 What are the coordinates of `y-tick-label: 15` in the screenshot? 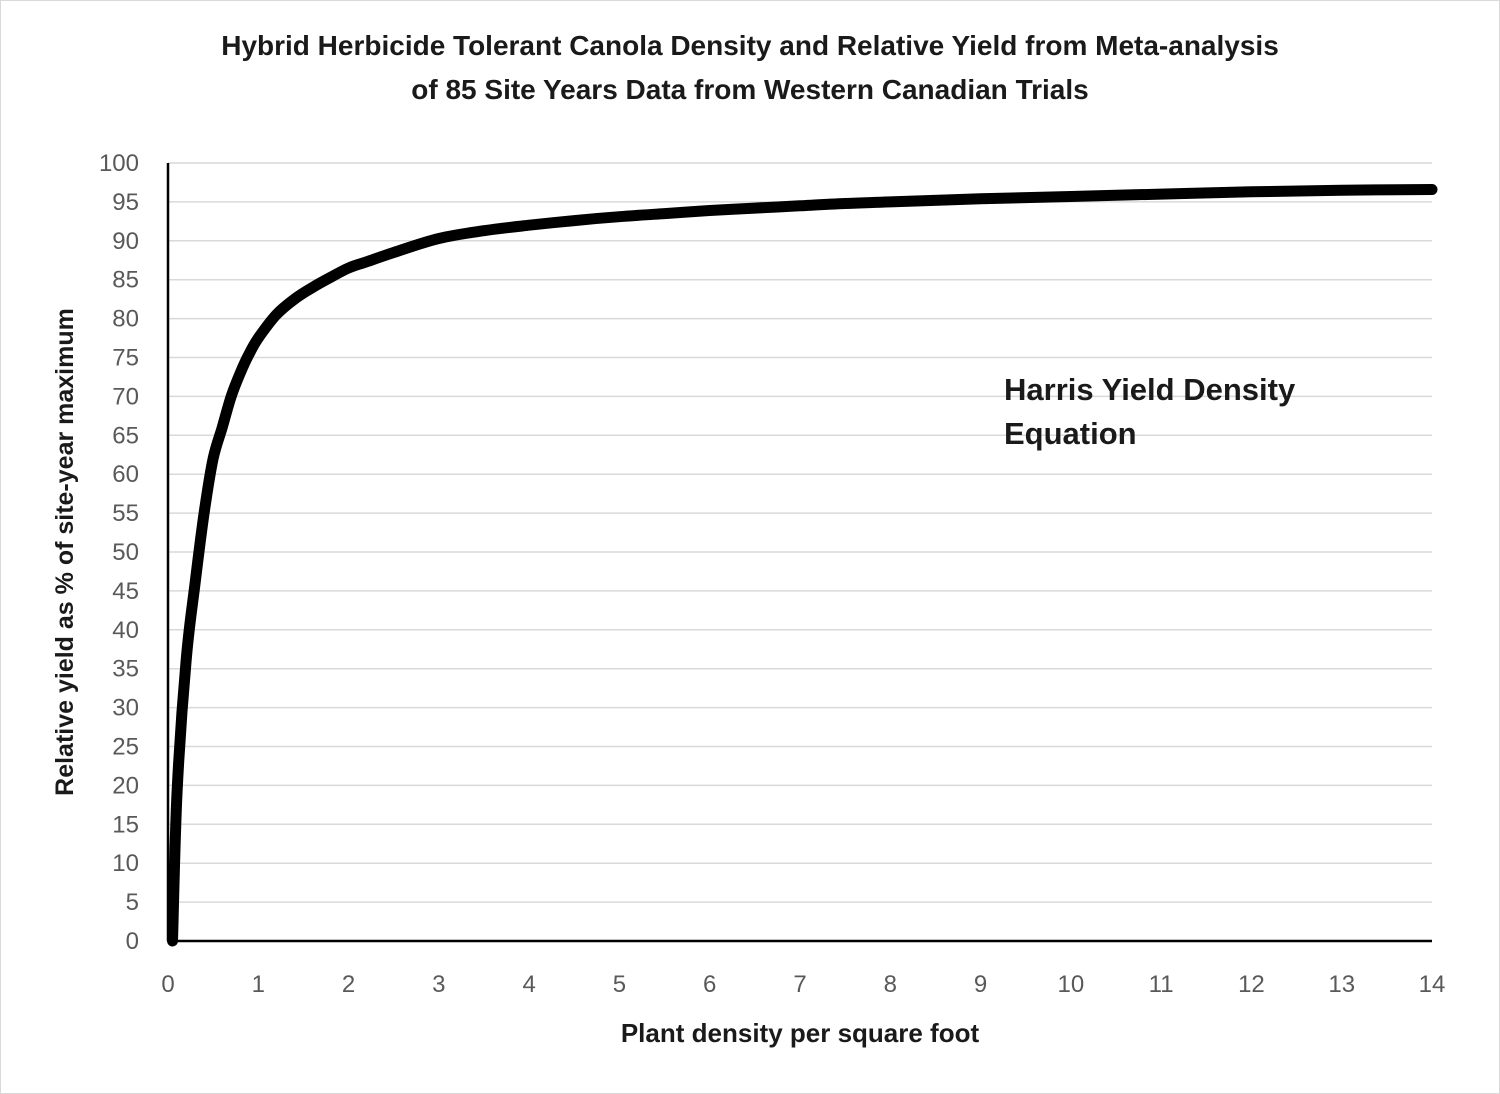 It's located at (125, 824).